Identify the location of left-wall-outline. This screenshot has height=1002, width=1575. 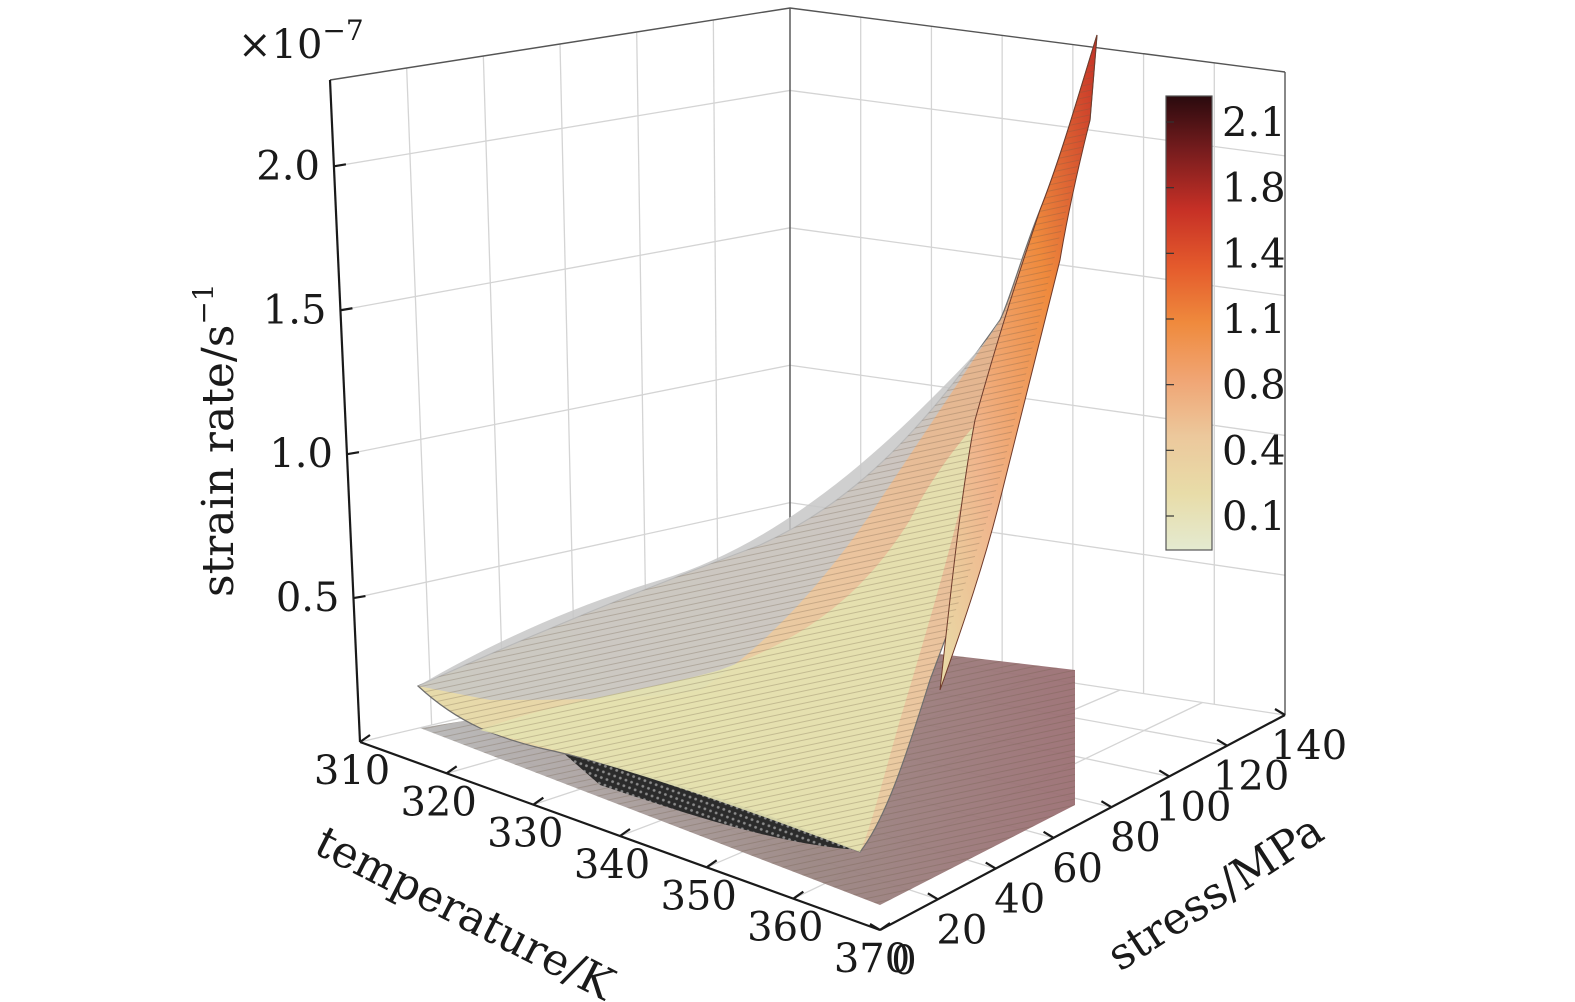
(807, 44).